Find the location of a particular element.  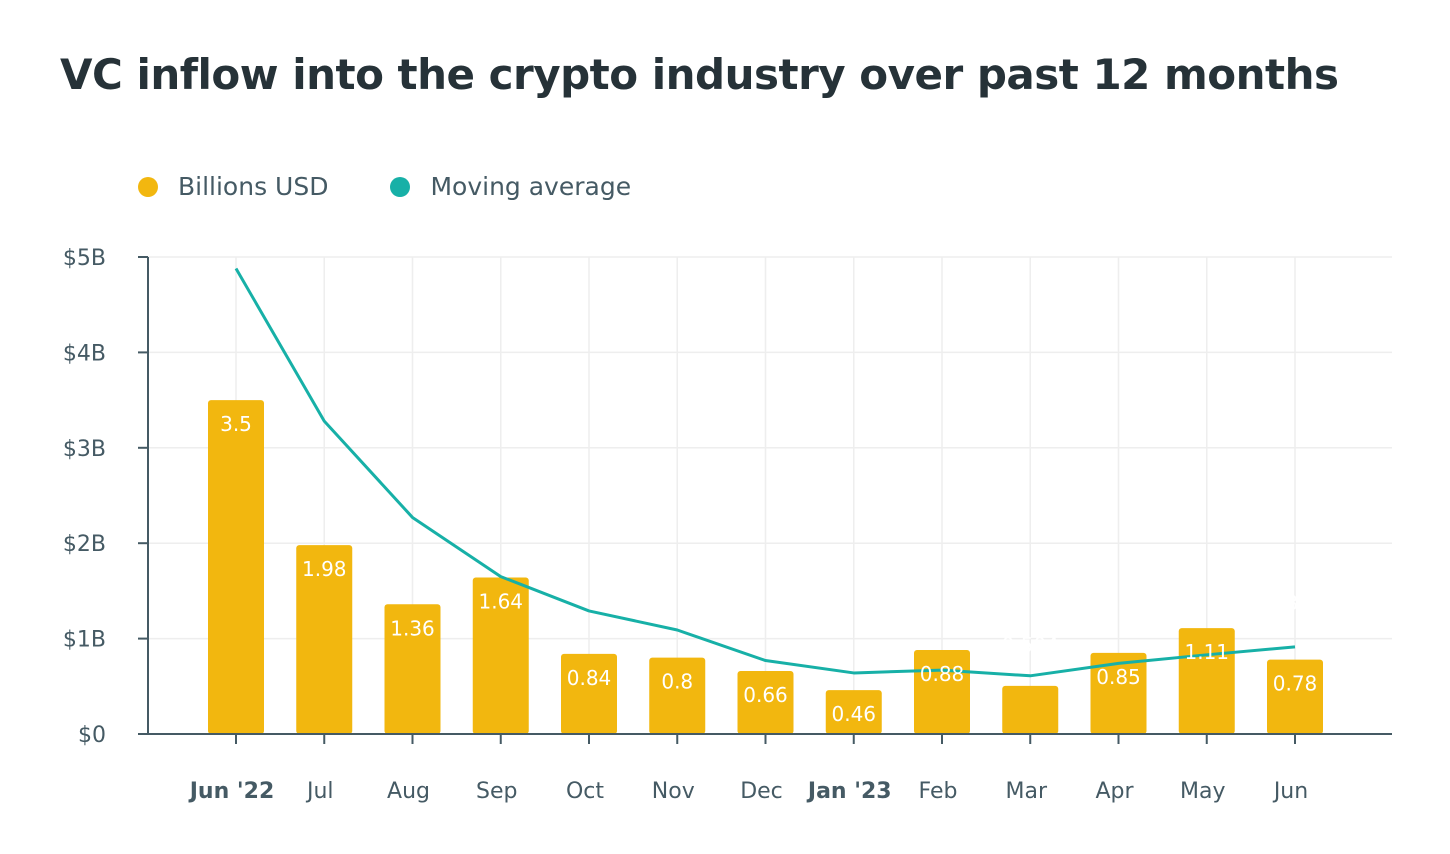

legend-item-line: Moving average is located at coordinates (510, 186).